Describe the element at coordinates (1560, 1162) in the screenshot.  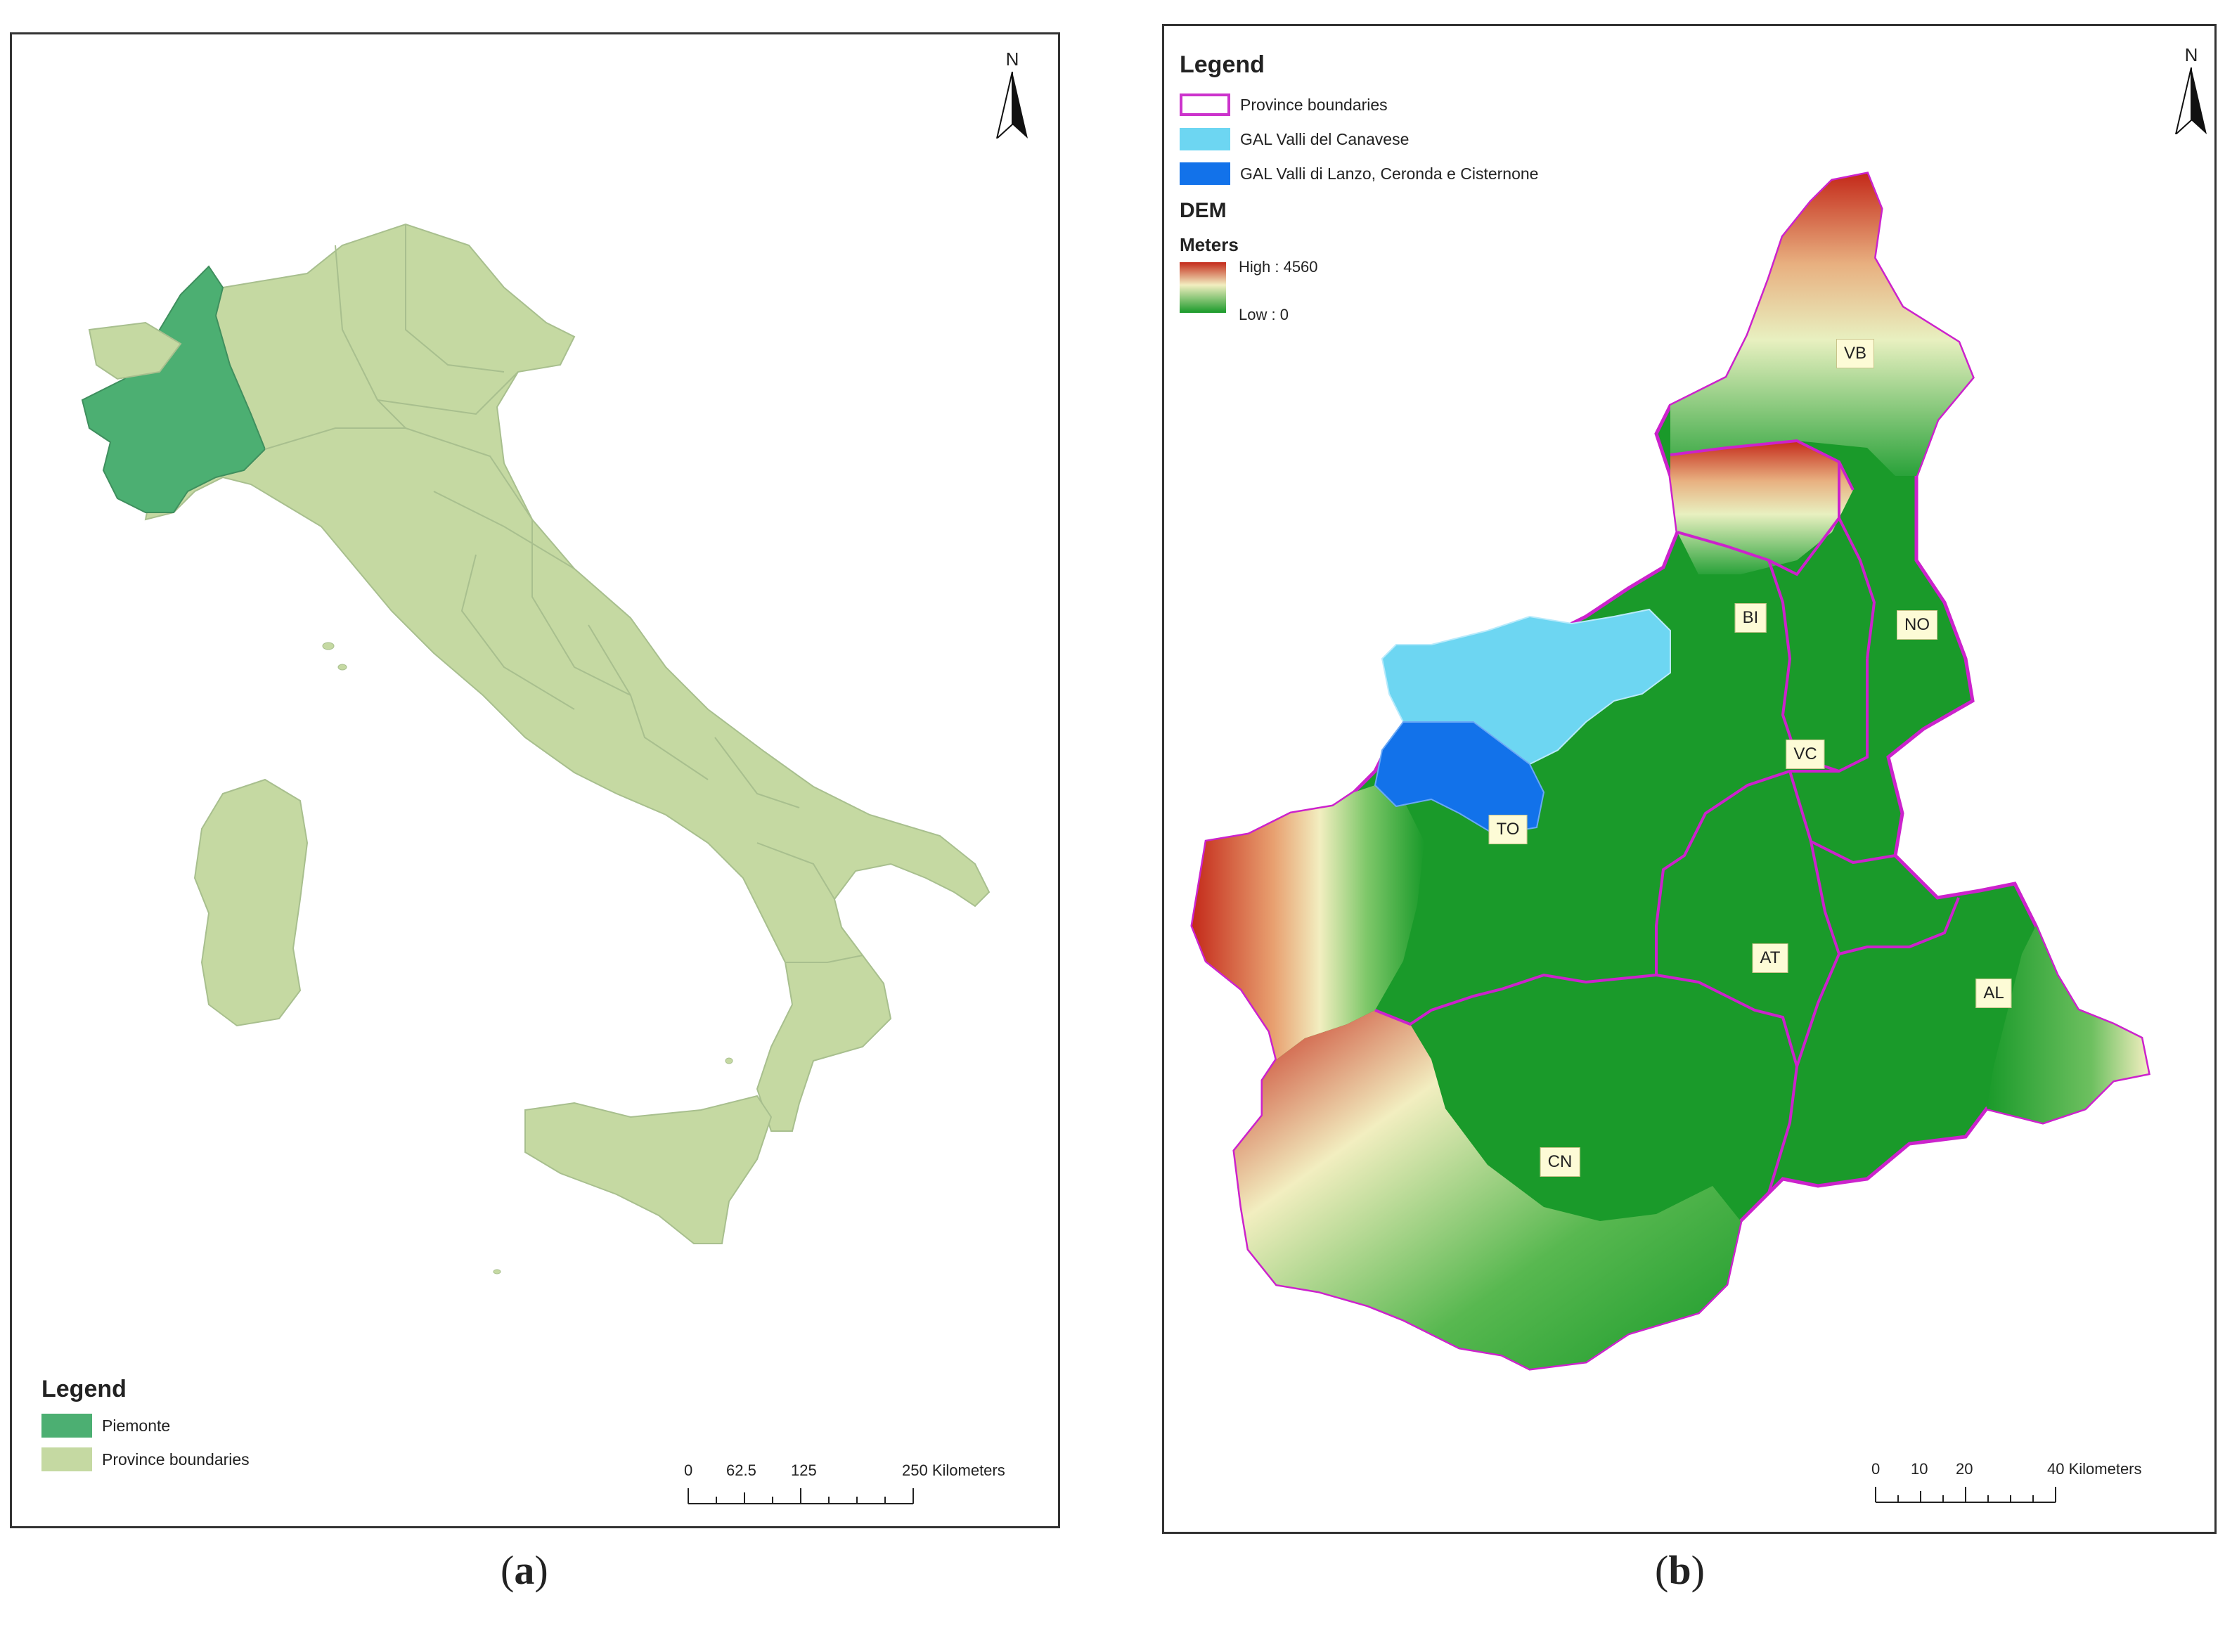
I see `province-label-cn: CN` at that location.